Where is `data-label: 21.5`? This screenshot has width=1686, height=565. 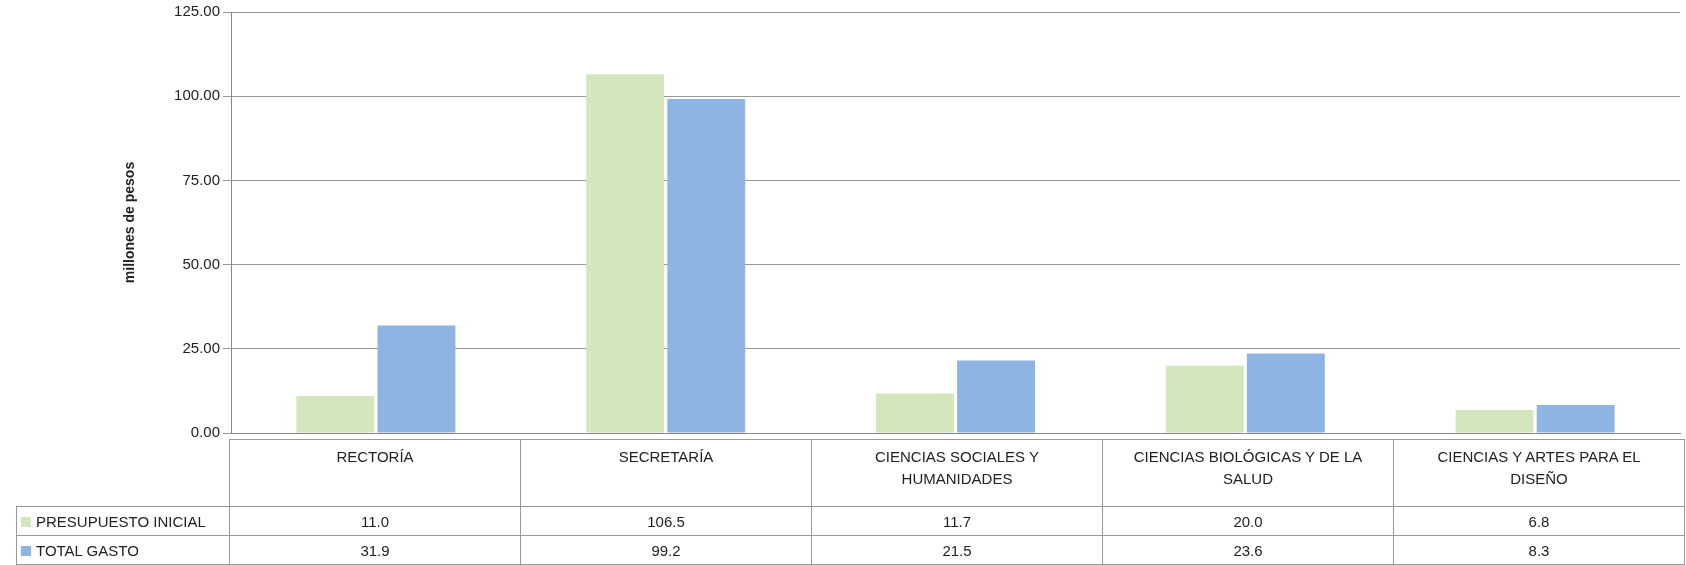 data-label: 21.5 is located at coordinates (957, 550).